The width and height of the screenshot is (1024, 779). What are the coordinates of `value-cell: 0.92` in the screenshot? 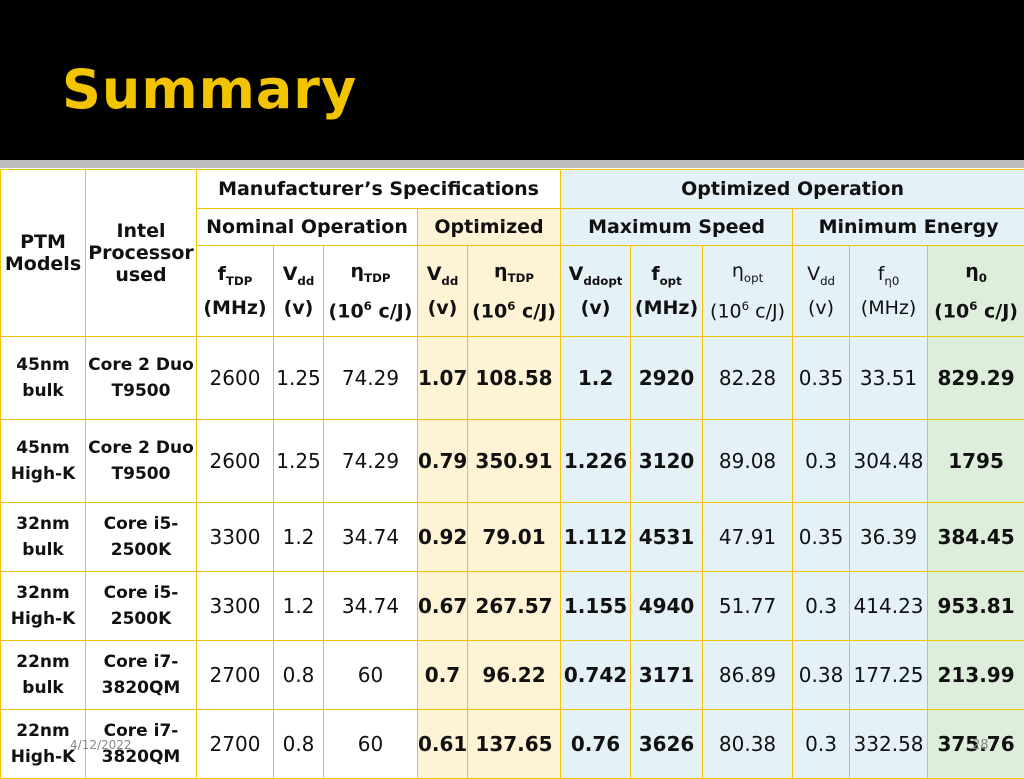 It's located at (443, 537).